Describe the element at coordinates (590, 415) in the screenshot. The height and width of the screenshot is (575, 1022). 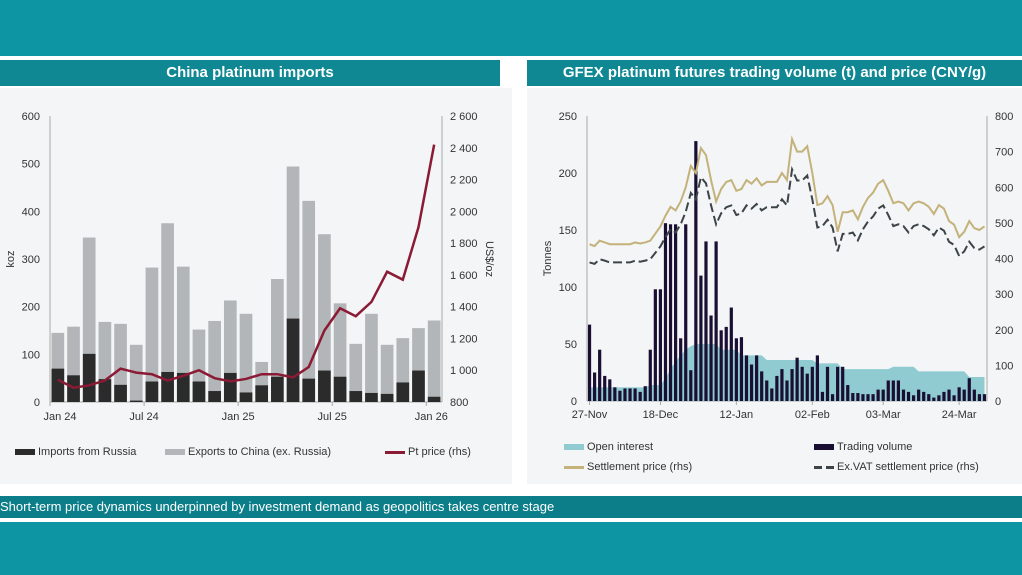
I see `x-tick-label: 27-Nov` at that location.